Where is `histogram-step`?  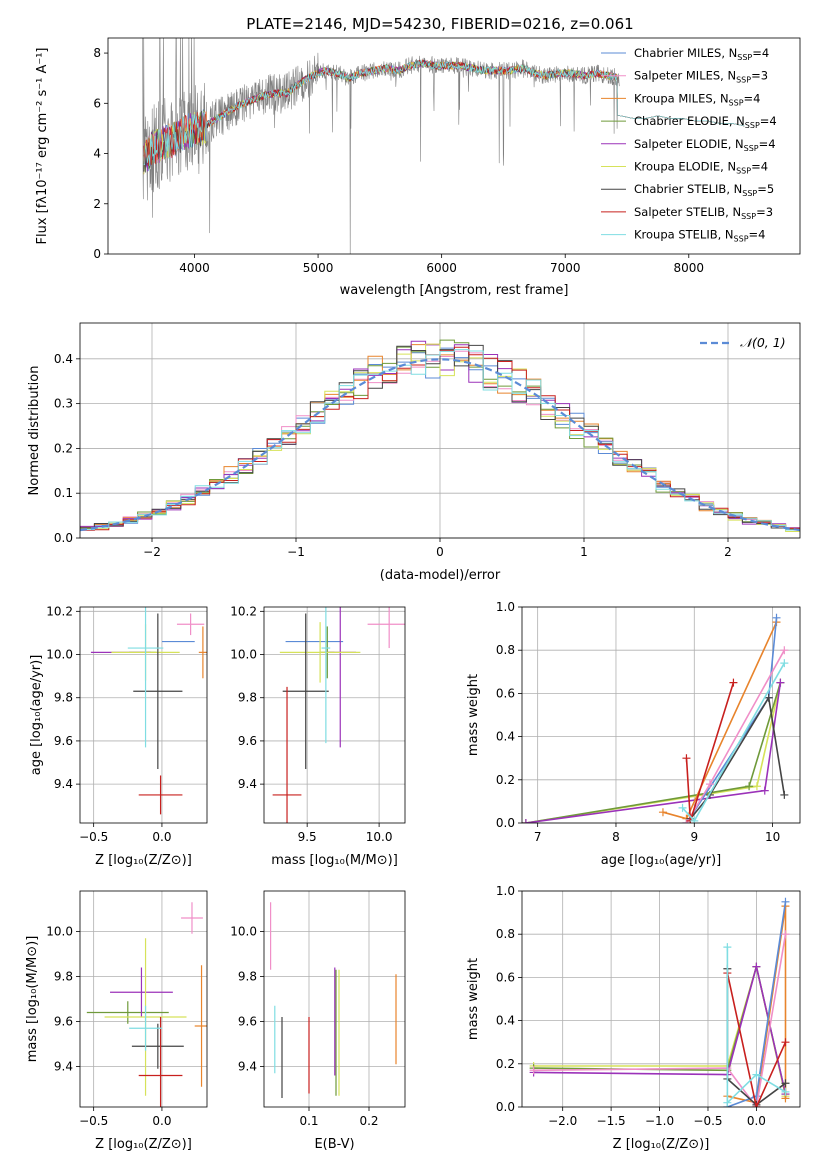
histogram-step is located at coordinates (440, 440).